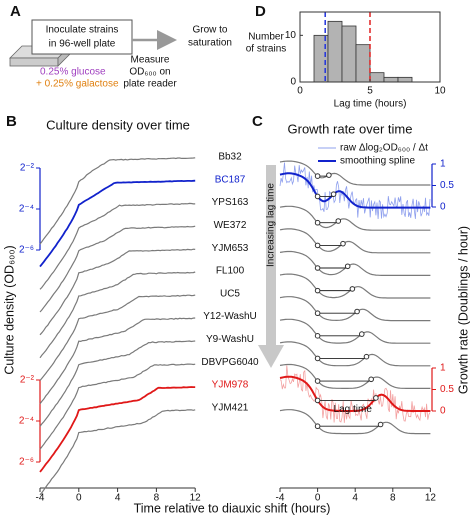  I want to click on raw-rate-curve, so click(355, 191).